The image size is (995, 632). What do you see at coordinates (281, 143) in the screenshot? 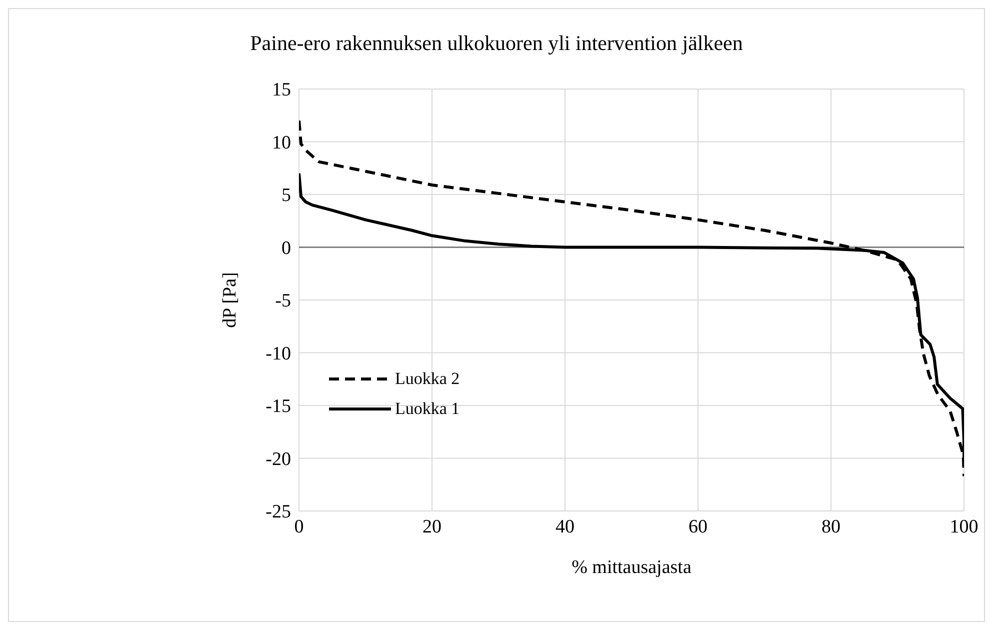
I see `y-tick-label: 10` at bounding box center [281, 143].